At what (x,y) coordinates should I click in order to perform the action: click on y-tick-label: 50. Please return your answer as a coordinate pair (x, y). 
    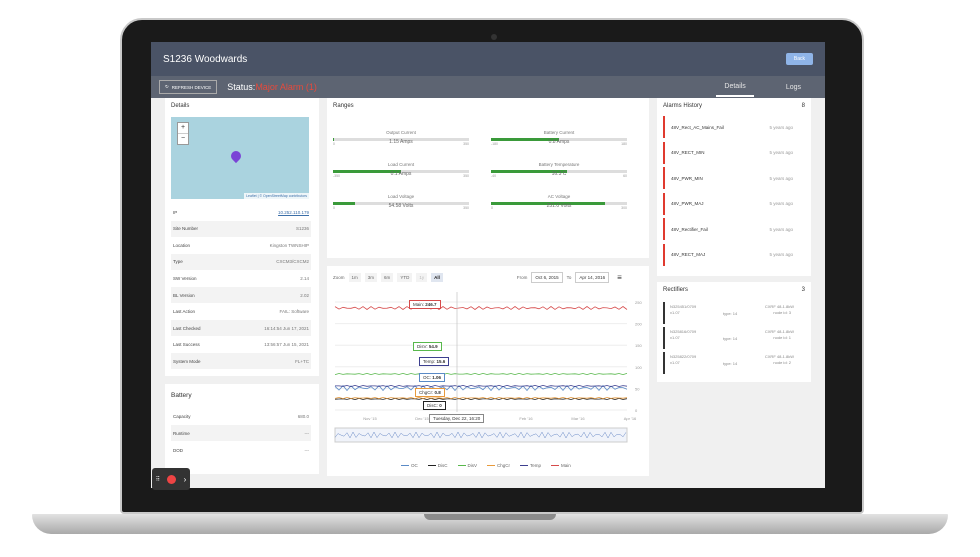
    Looking at the image, I should click on (637, 388).